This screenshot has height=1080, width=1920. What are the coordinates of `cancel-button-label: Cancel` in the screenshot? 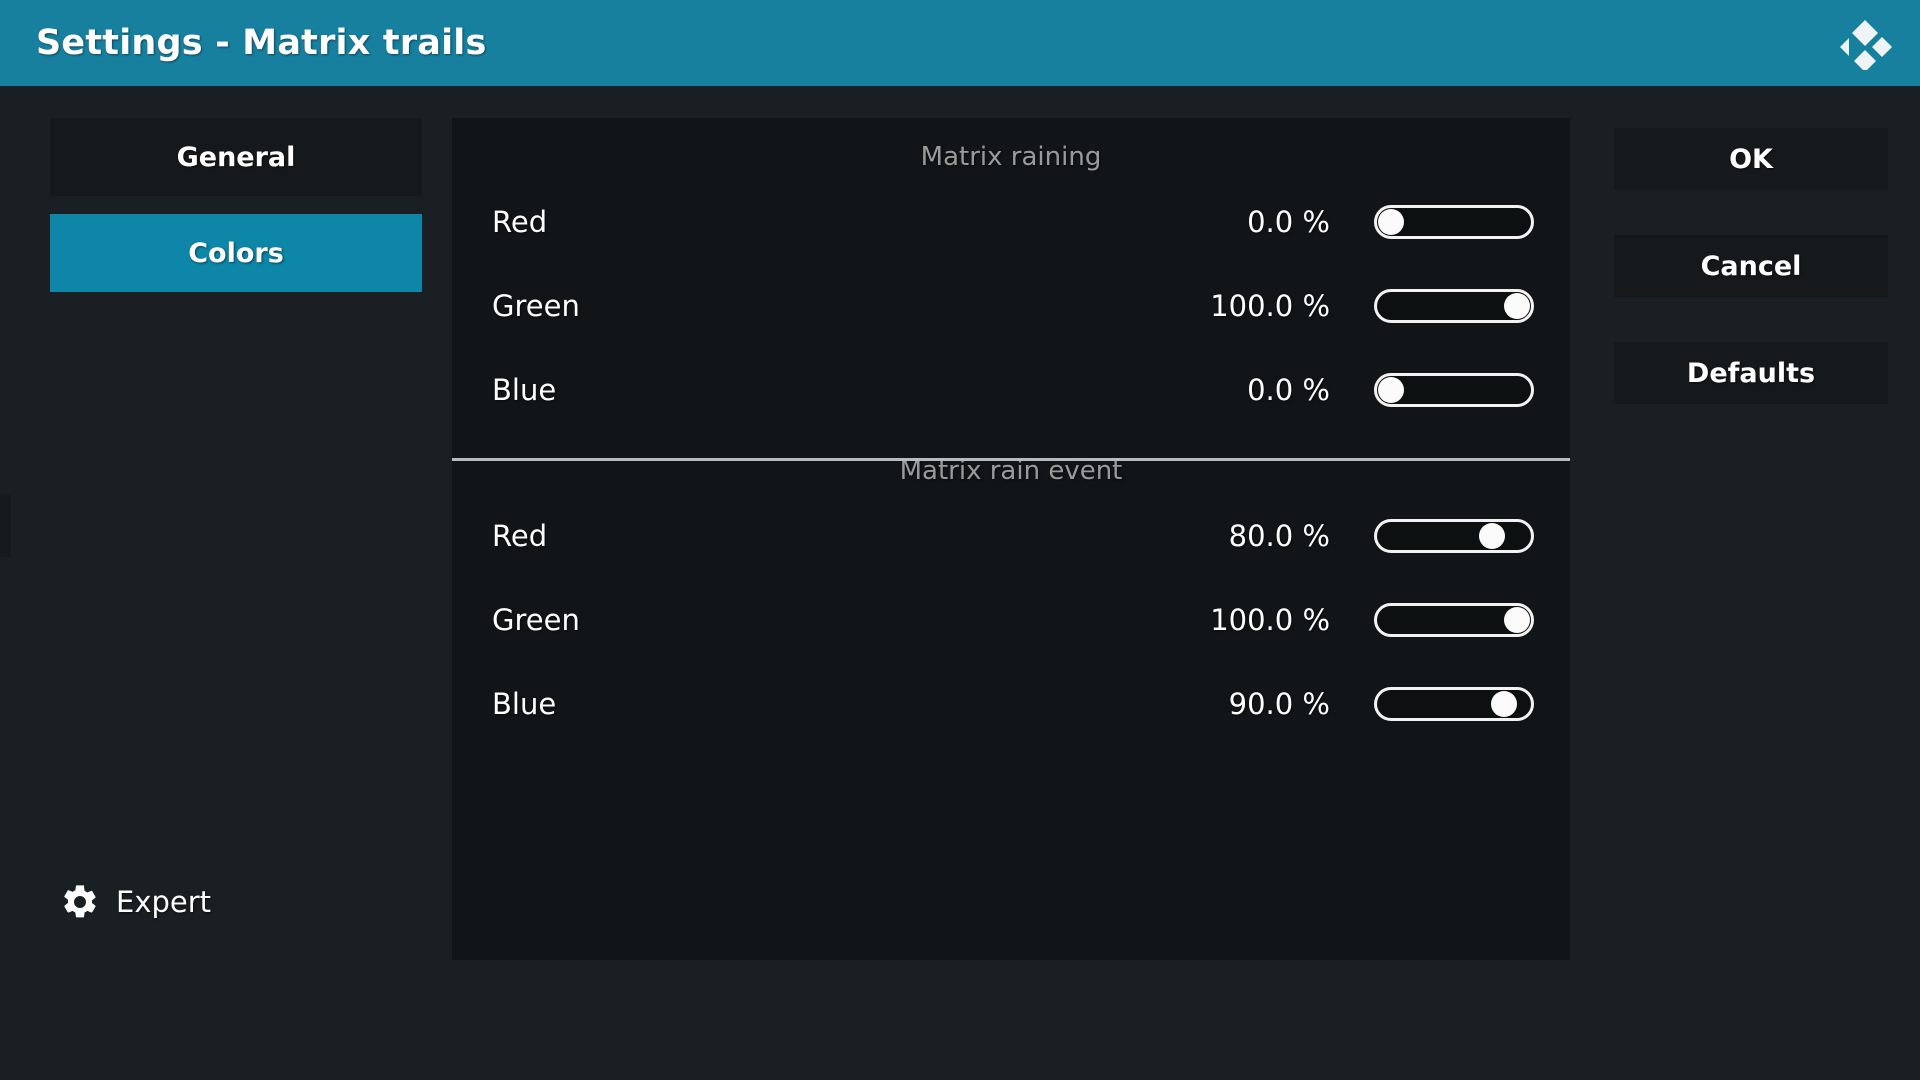 It's located at (1751, 266).